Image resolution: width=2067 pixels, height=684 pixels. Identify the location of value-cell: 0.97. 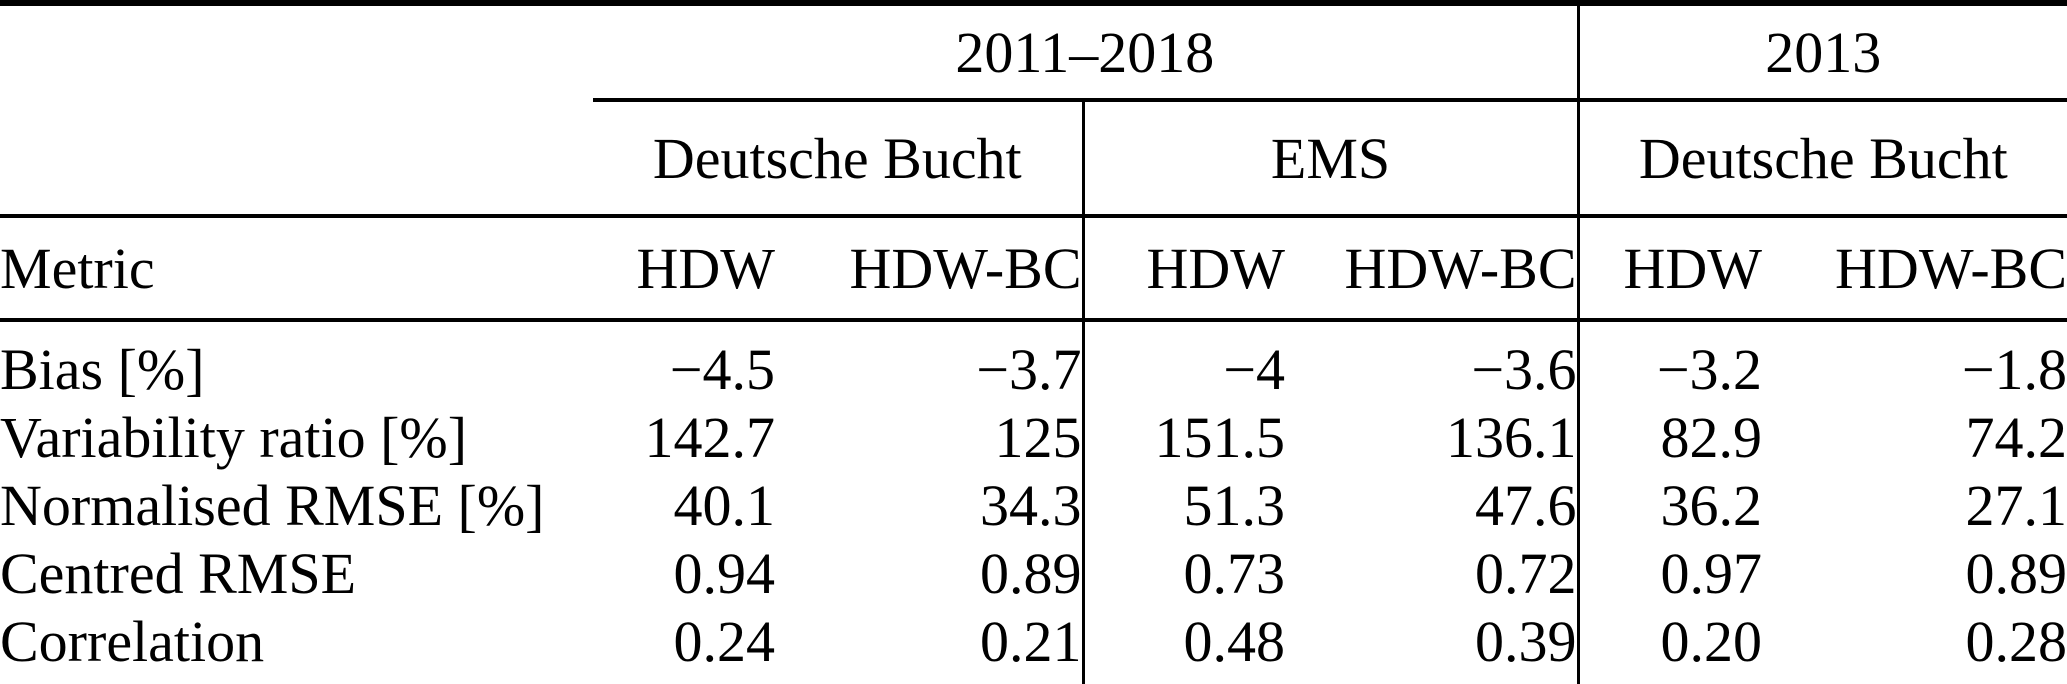
(1669, 574).